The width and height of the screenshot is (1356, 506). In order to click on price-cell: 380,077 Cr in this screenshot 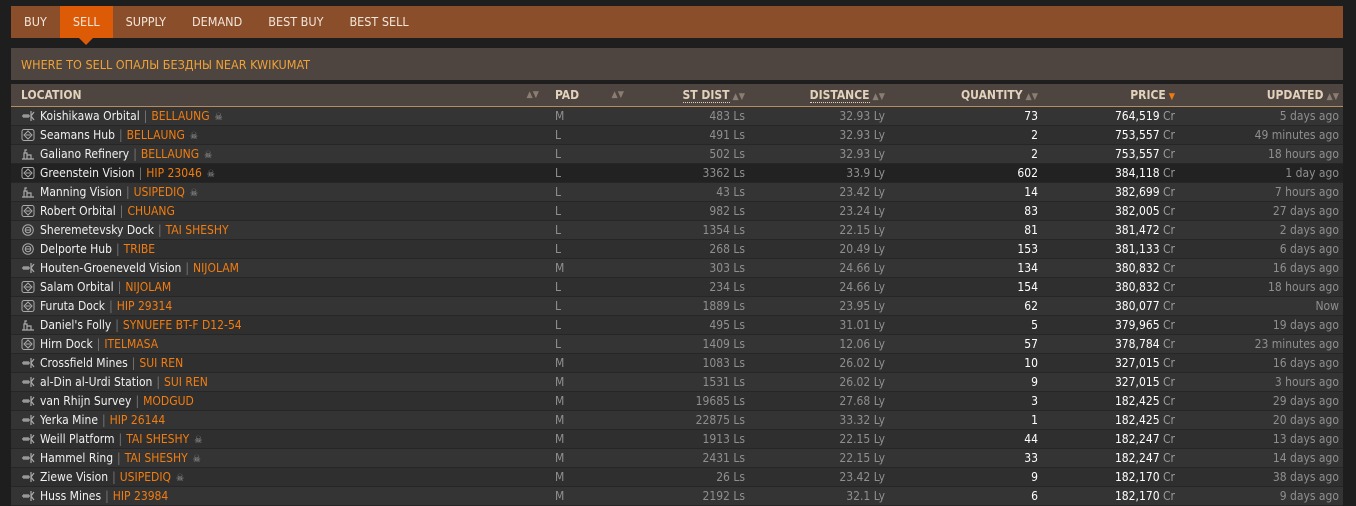, I will do `click(1116, 306)`.